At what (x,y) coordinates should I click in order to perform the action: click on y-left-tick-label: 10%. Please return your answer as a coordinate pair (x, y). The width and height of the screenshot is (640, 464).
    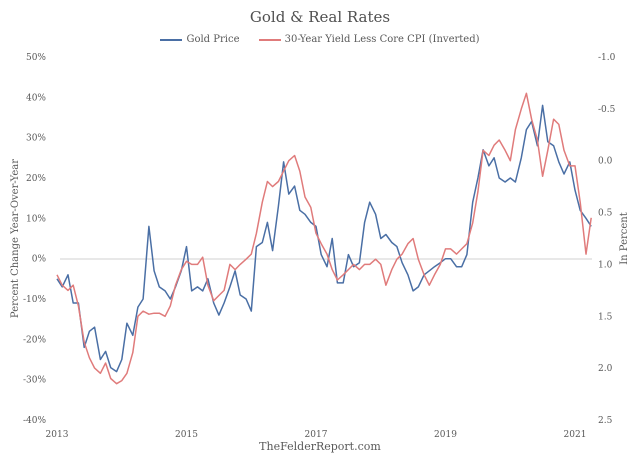
    Looking at the image, I should click on (36, 219).